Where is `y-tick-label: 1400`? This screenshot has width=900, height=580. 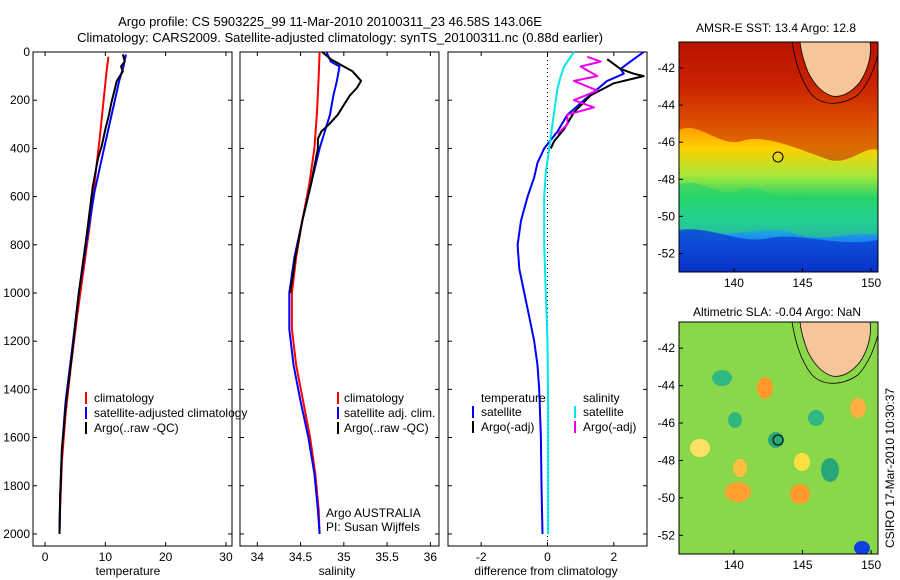
y-tick-label: 1400 is located at coordinates (16, 389).